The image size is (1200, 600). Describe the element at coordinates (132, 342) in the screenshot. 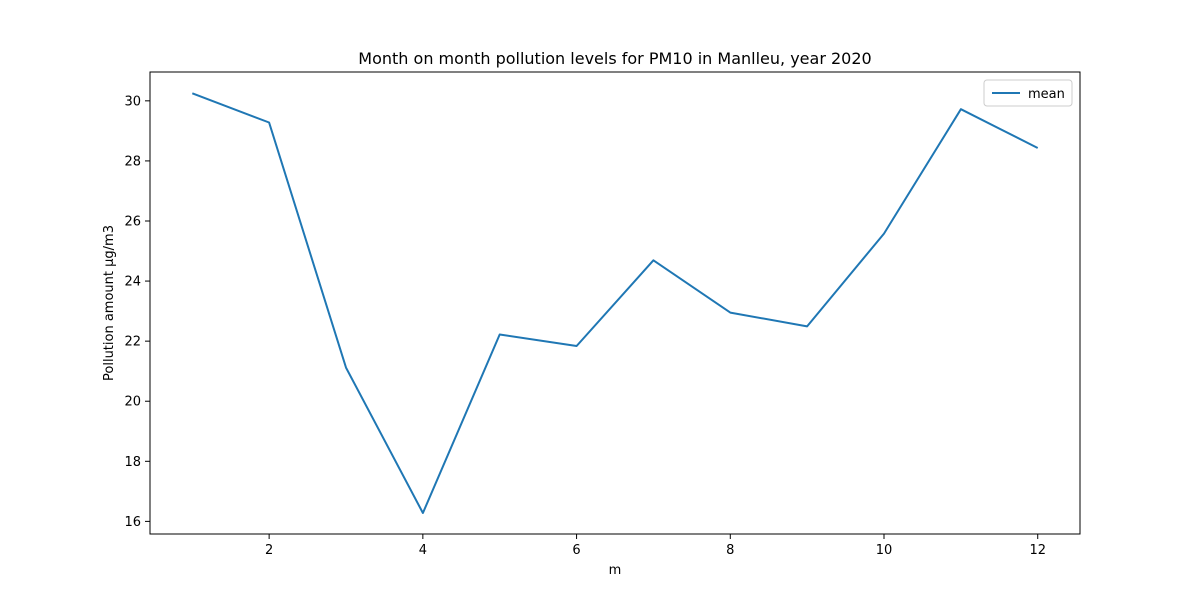

I see `y-tick-label: 22` at that location.